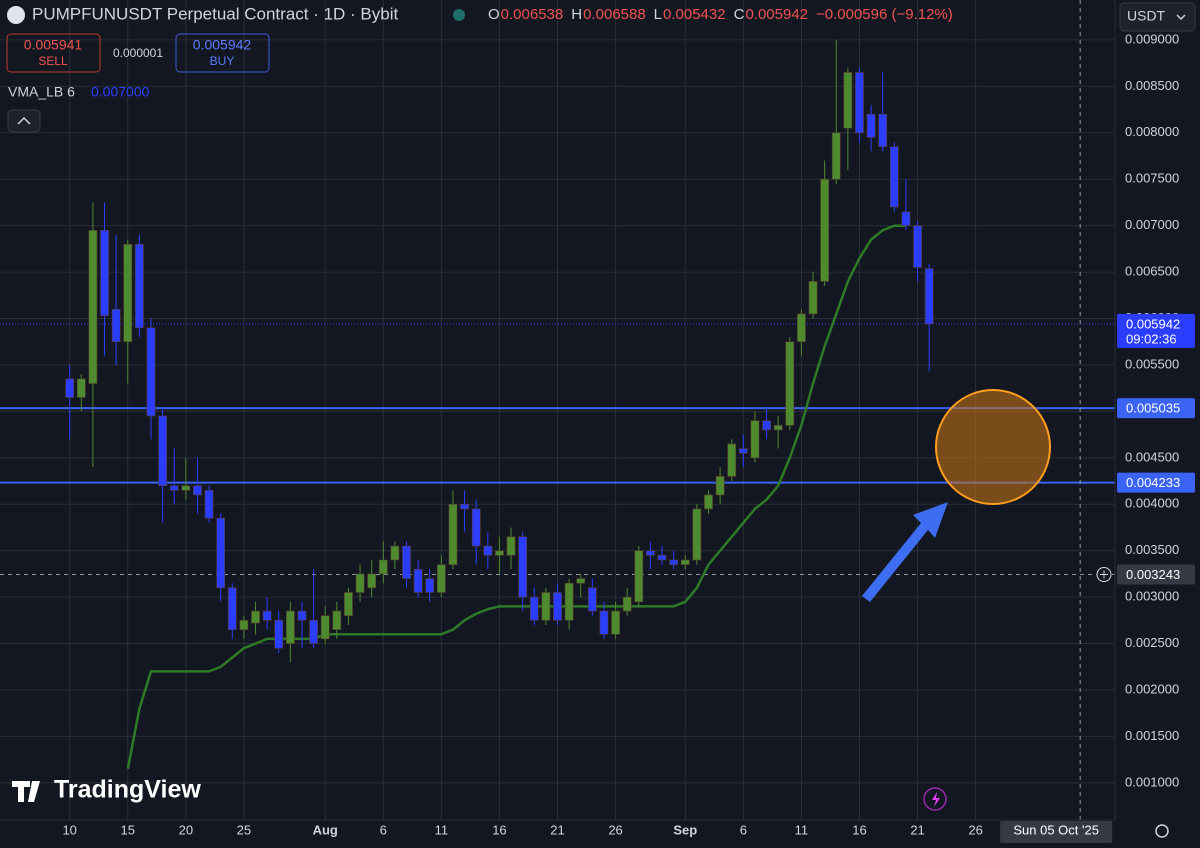 The height and width of the screenshot is (848, 1200). Describe the element at coordinates (222, 53) in the screenshot. I see `buy-button` at that location.